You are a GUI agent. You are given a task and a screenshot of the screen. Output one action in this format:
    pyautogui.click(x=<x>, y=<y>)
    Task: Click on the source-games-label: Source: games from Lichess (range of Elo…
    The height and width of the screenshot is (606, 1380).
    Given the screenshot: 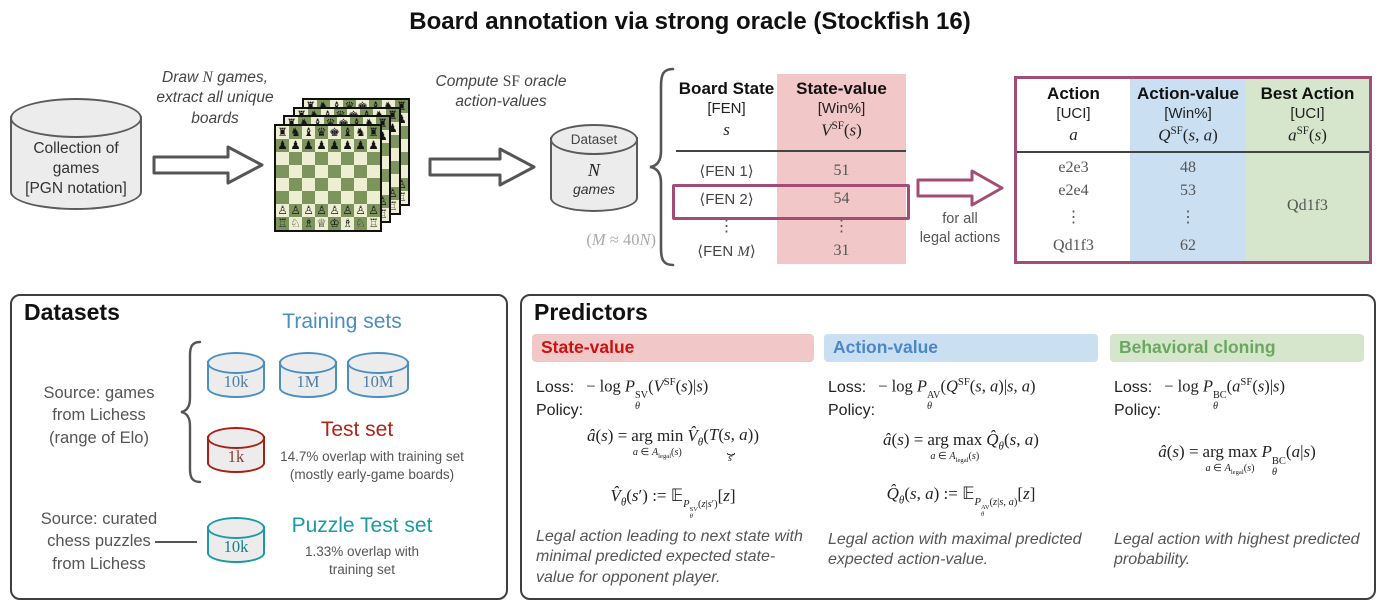 What is the action you would take?
    pyautogui.click(x=99, y=415)
    